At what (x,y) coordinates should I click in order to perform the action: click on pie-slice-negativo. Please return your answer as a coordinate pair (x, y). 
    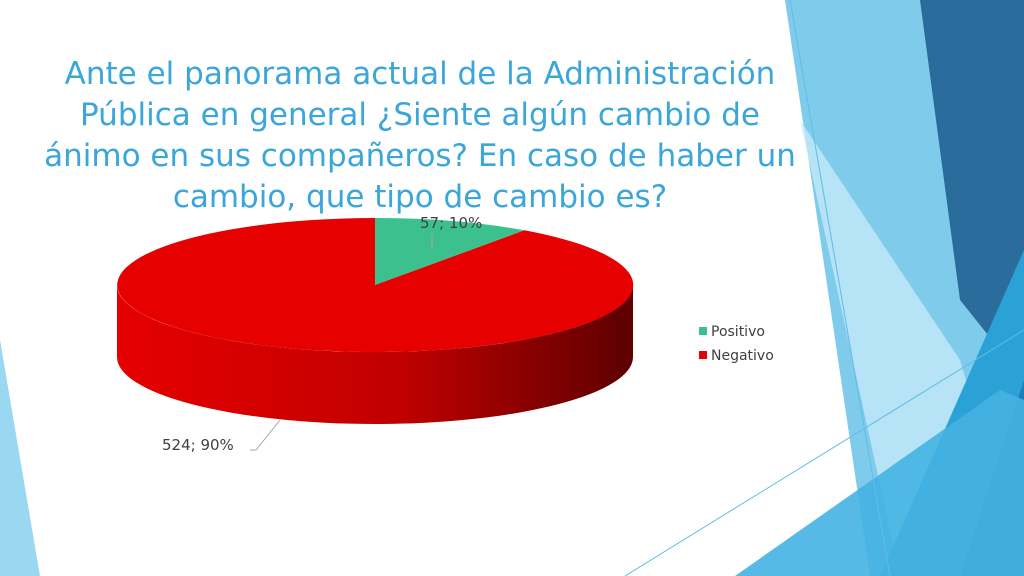
    Looking at the image, I should click on (375, 285).